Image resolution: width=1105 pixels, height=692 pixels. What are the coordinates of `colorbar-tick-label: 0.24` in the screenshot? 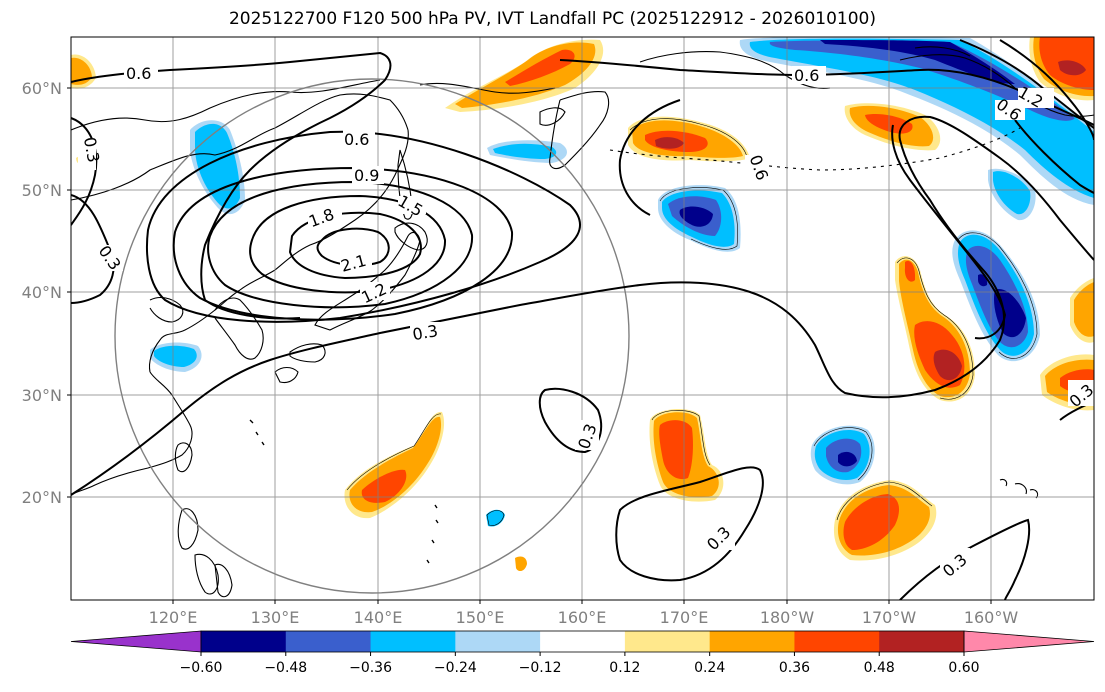 It's located at (709, 668).